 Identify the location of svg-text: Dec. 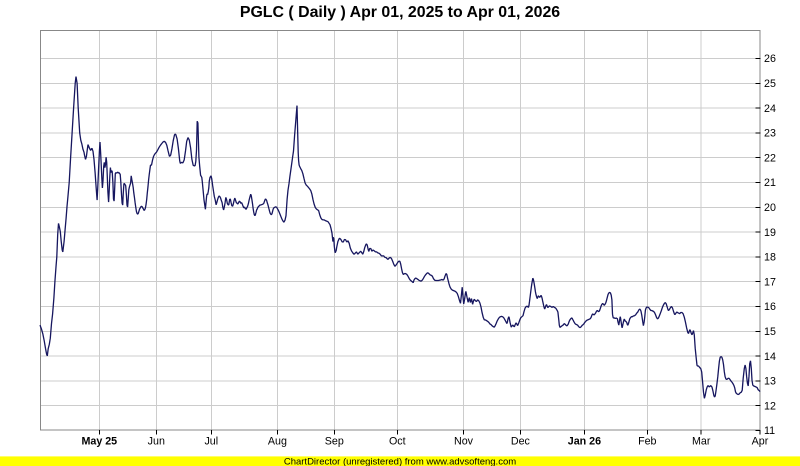
(521, 442).